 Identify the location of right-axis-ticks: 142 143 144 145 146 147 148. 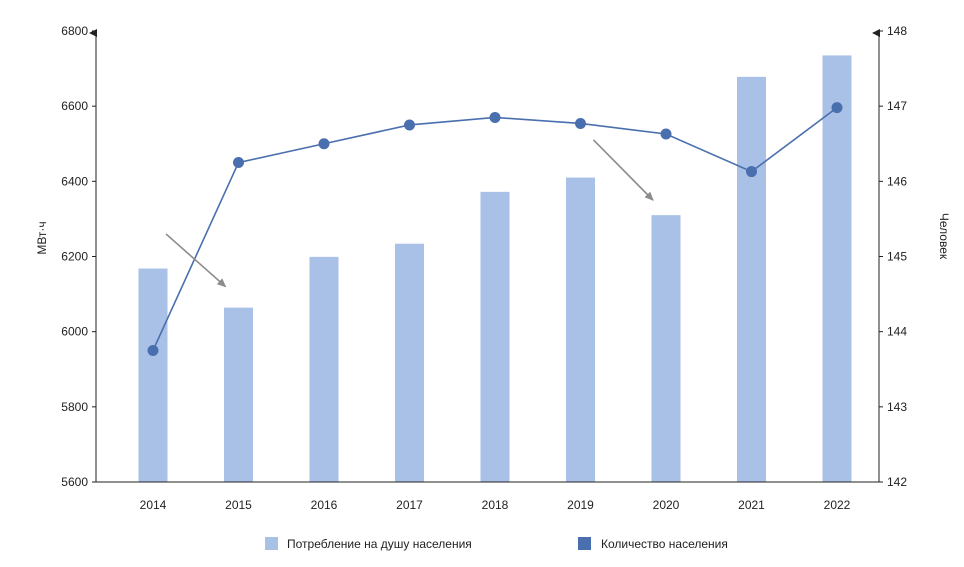
(893, 256).